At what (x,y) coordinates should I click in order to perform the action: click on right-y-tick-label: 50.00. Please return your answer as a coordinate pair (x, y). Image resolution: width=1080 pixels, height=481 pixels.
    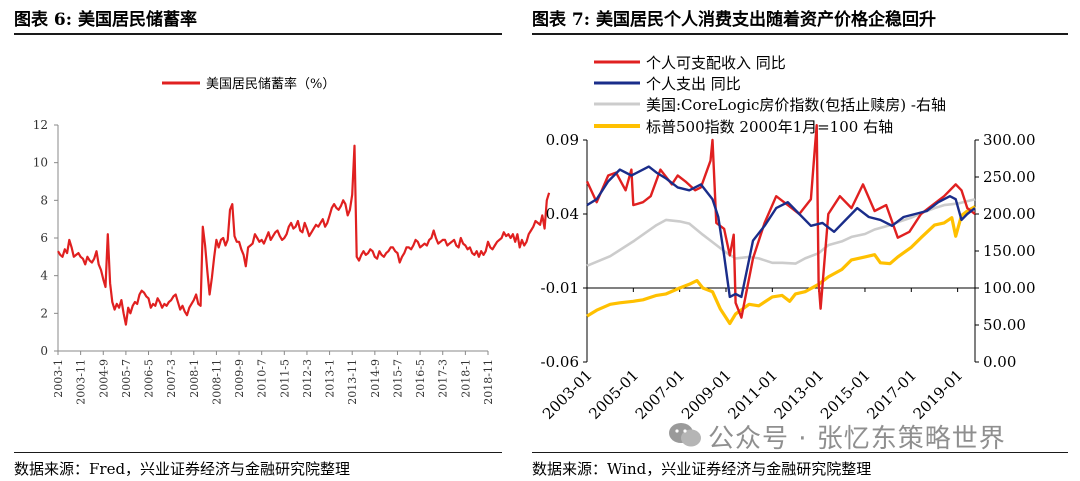
    Looking at the image, I should click on (1004, 325).